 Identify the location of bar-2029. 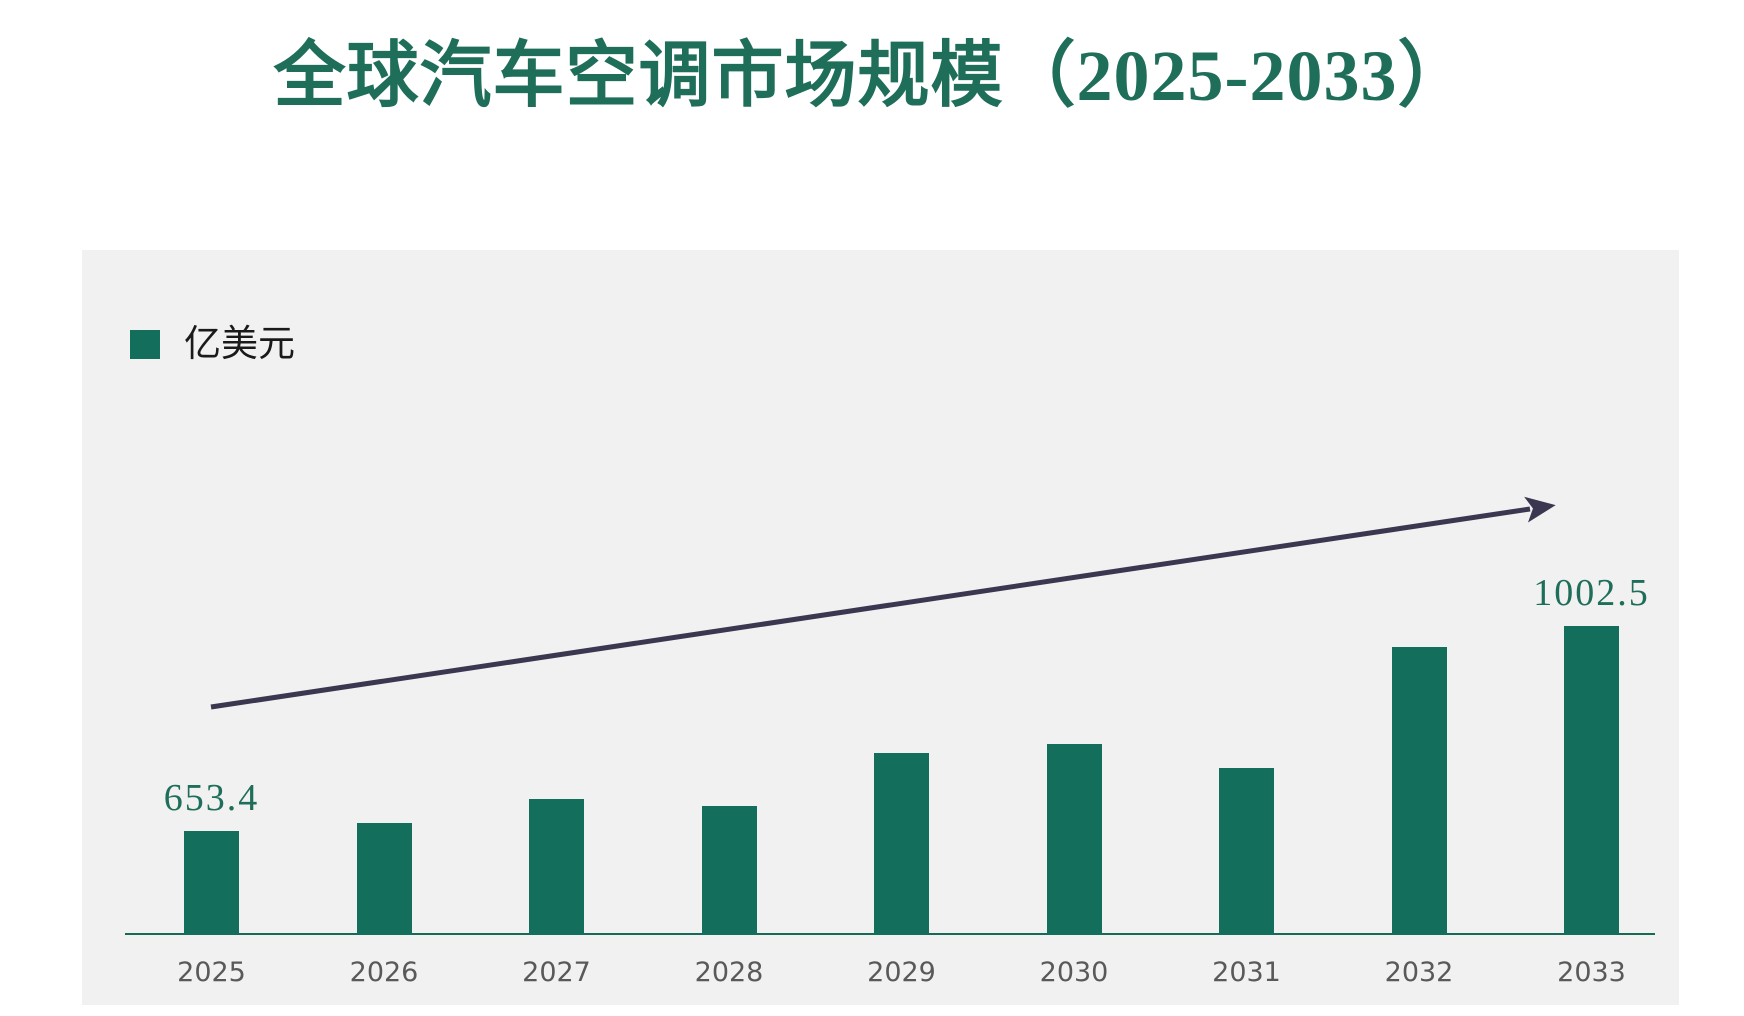
(901, 844).